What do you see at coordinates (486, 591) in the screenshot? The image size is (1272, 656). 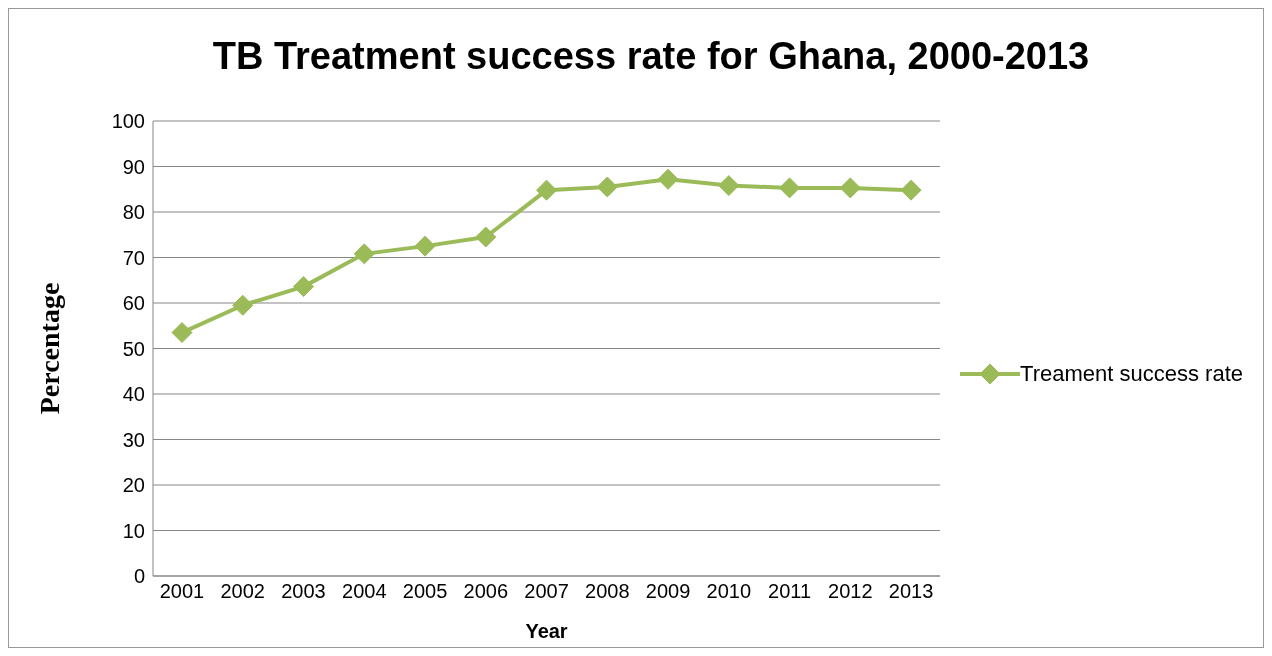 I see `x-tick-label: 2006` at bounding box center [486, 591].